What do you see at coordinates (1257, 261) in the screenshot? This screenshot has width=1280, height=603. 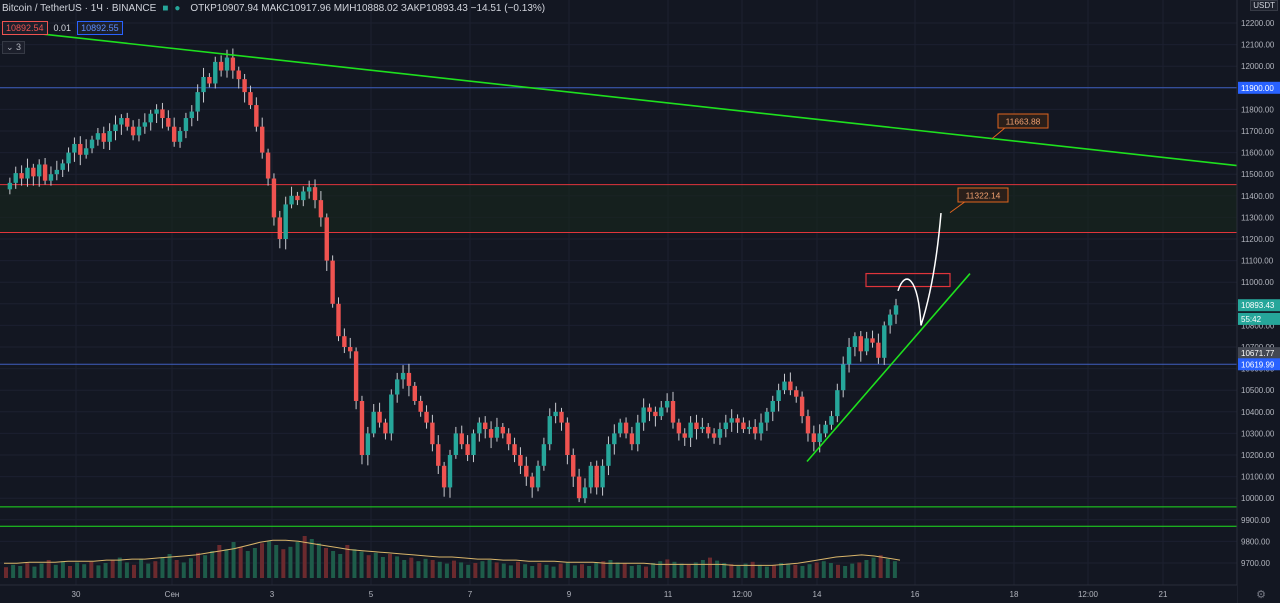 I see `price-tick-label: 11100.00` at bounding box center [1257, 261].